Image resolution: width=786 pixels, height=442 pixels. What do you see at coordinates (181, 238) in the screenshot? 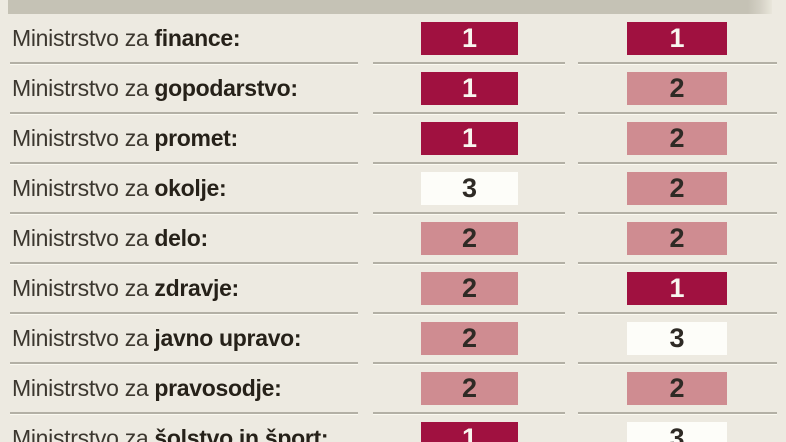
I see `ministry-name: delo:` at bounding box center [181, 238].